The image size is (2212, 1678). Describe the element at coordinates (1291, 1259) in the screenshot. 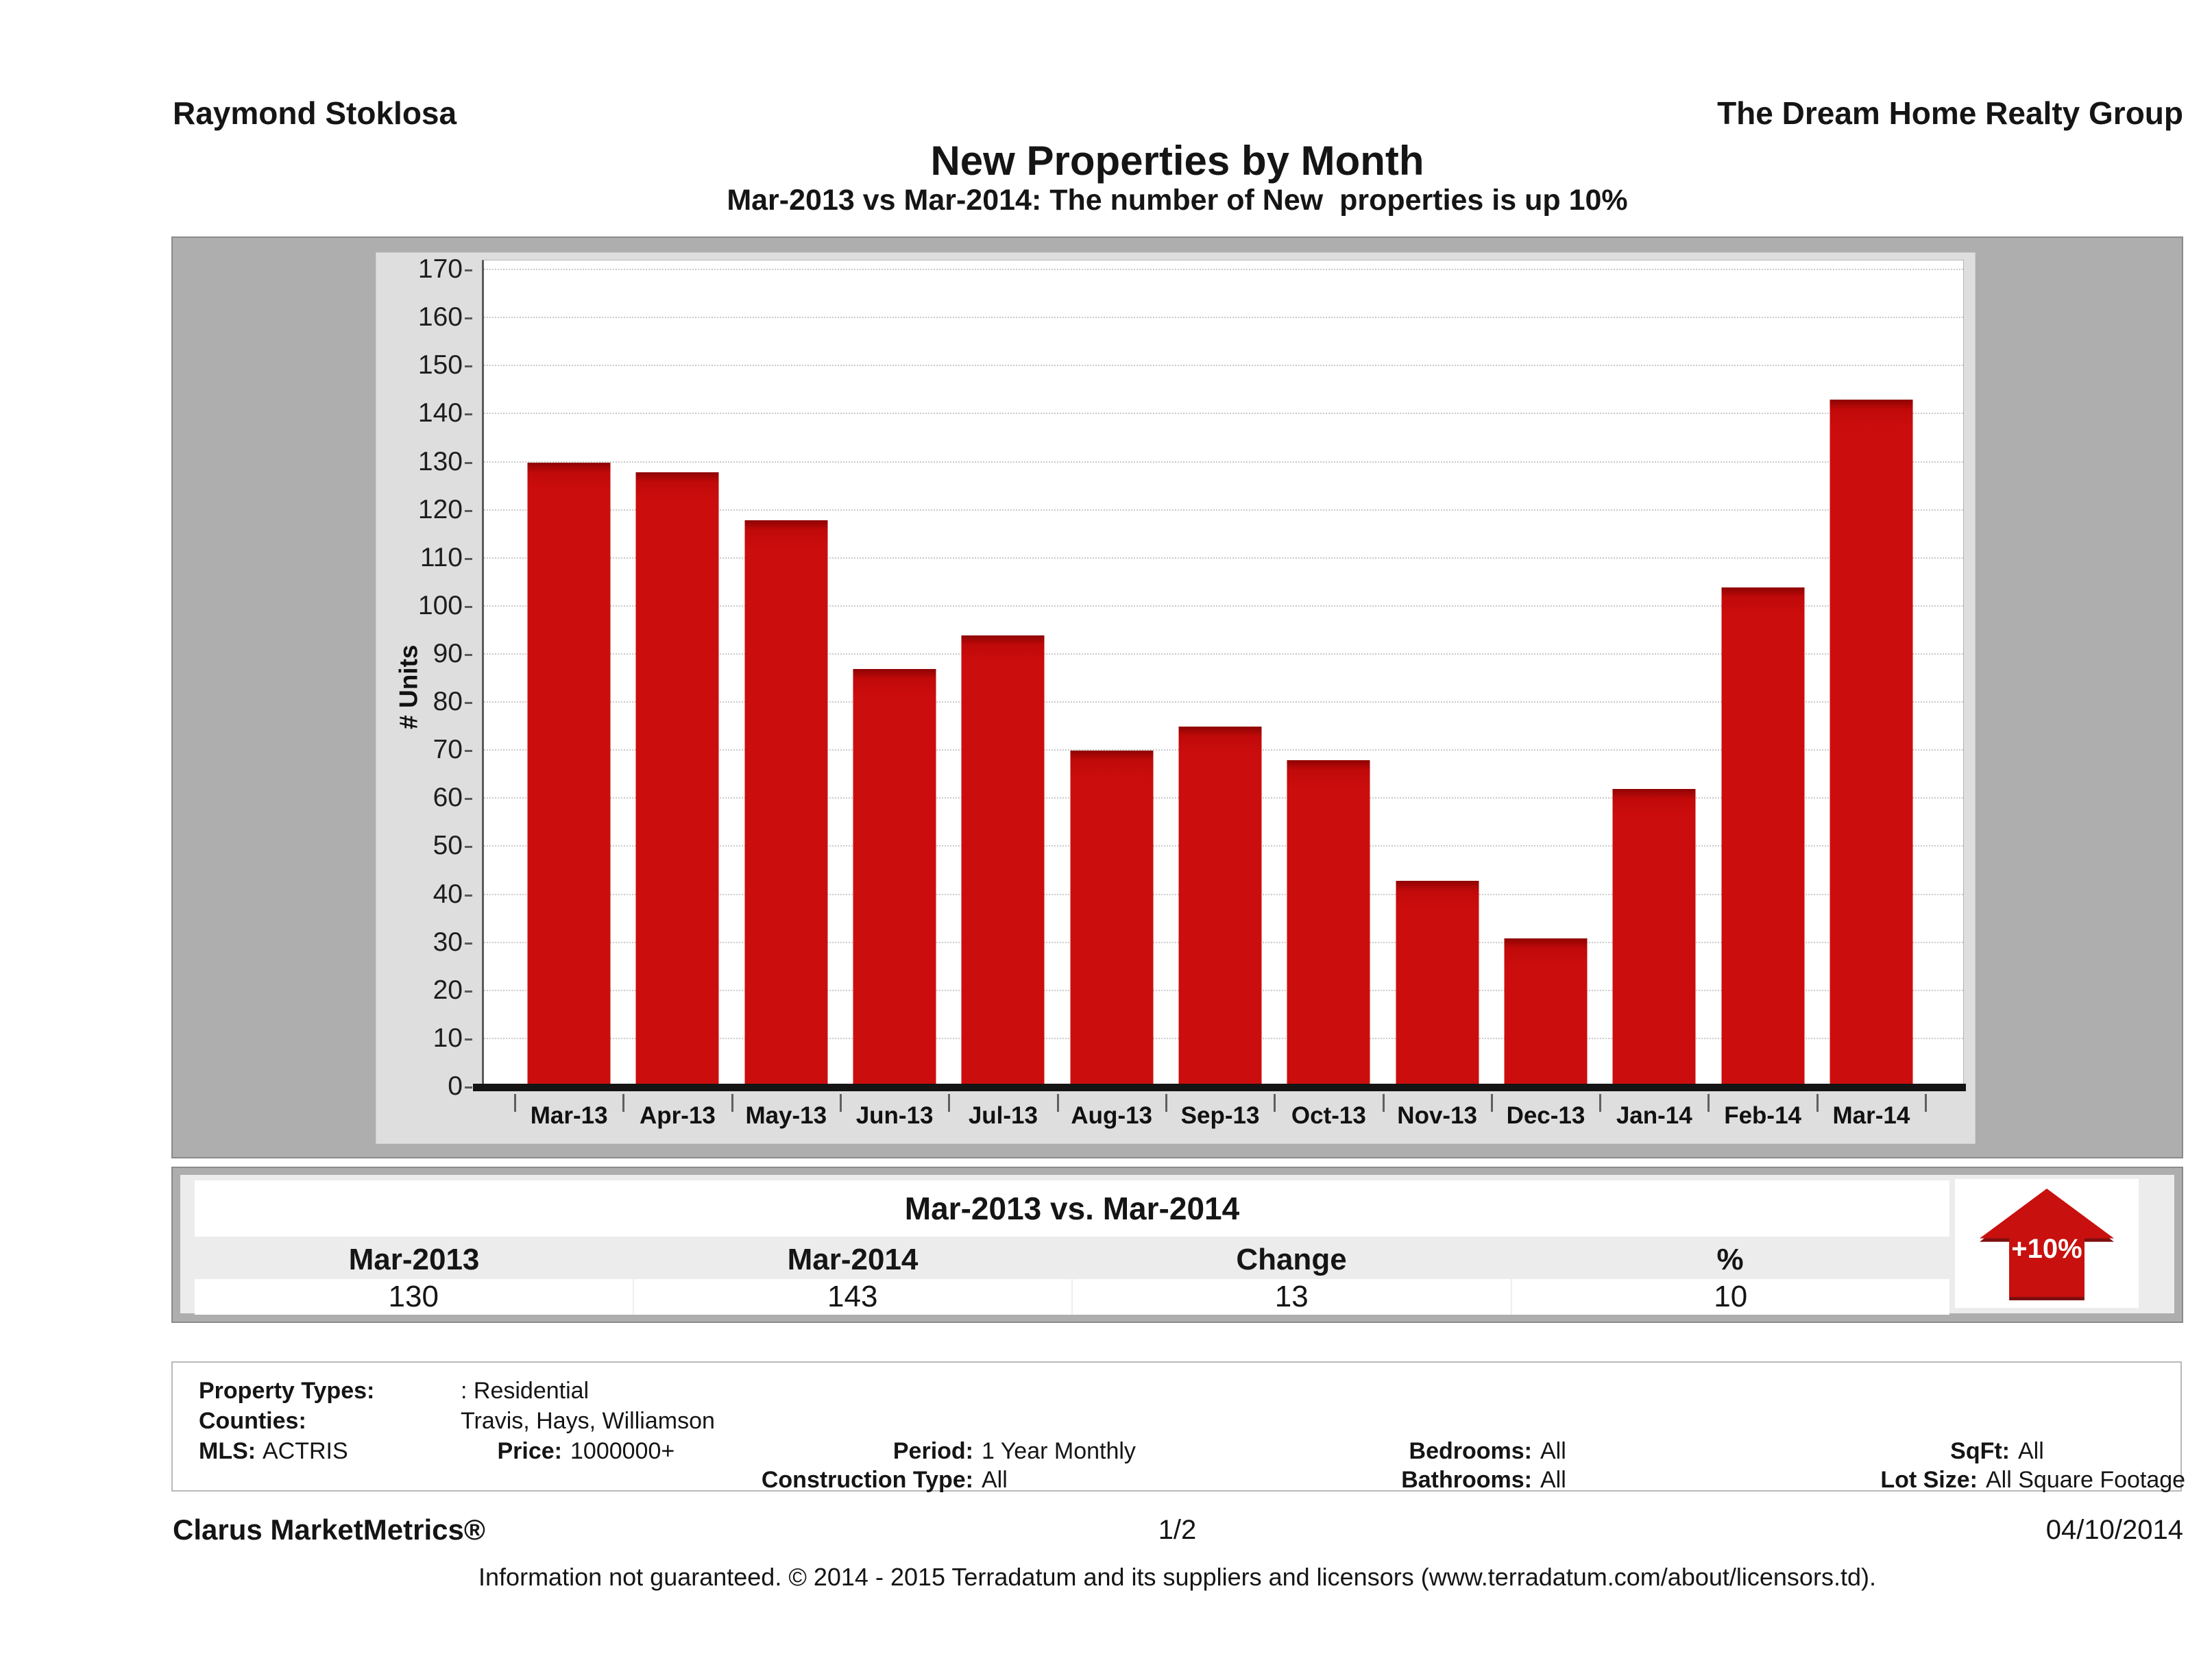

I see `summary-col-header: Change` at that location.